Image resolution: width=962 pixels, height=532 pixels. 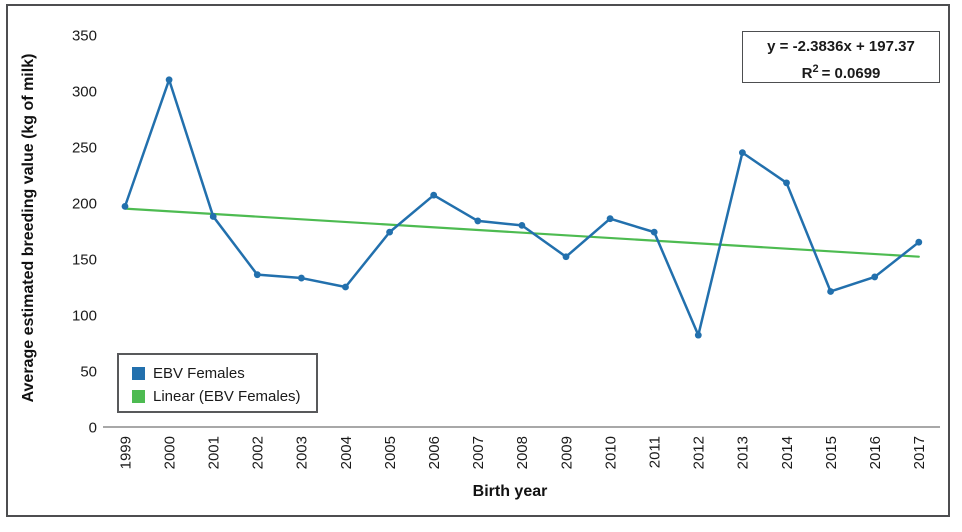 What do you see at coordinates (84, 91) in the screenshot?
I see `y-tick-label: 300` at bounding box center [84, 91].